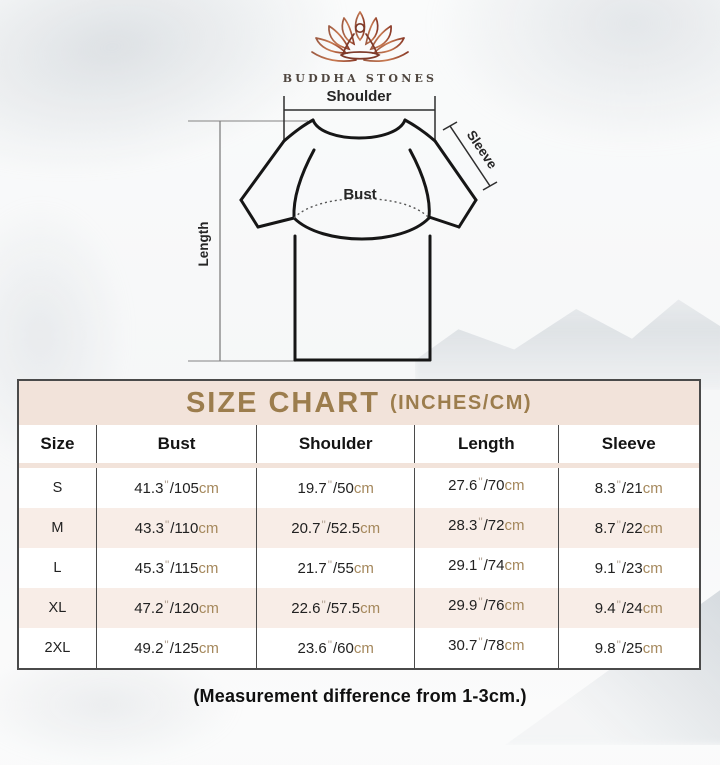 Image resolution: width=720 pixels, height=765 pixels. What do you see at coordinates (628, 608) in the screenshot?
I see `cell-sleeve: 9.4"/24cm` at bounding box center [628, 608].